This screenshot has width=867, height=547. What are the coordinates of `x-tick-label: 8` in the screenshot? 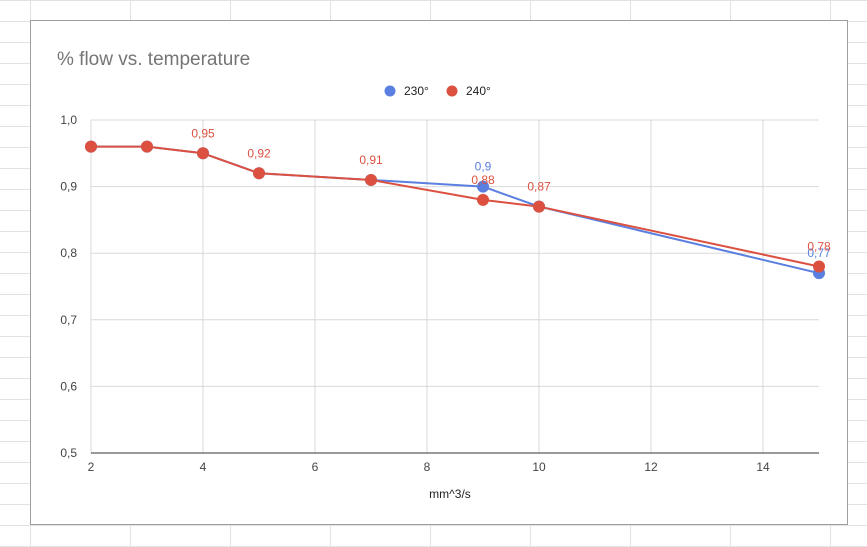 It's located at (427, 467).